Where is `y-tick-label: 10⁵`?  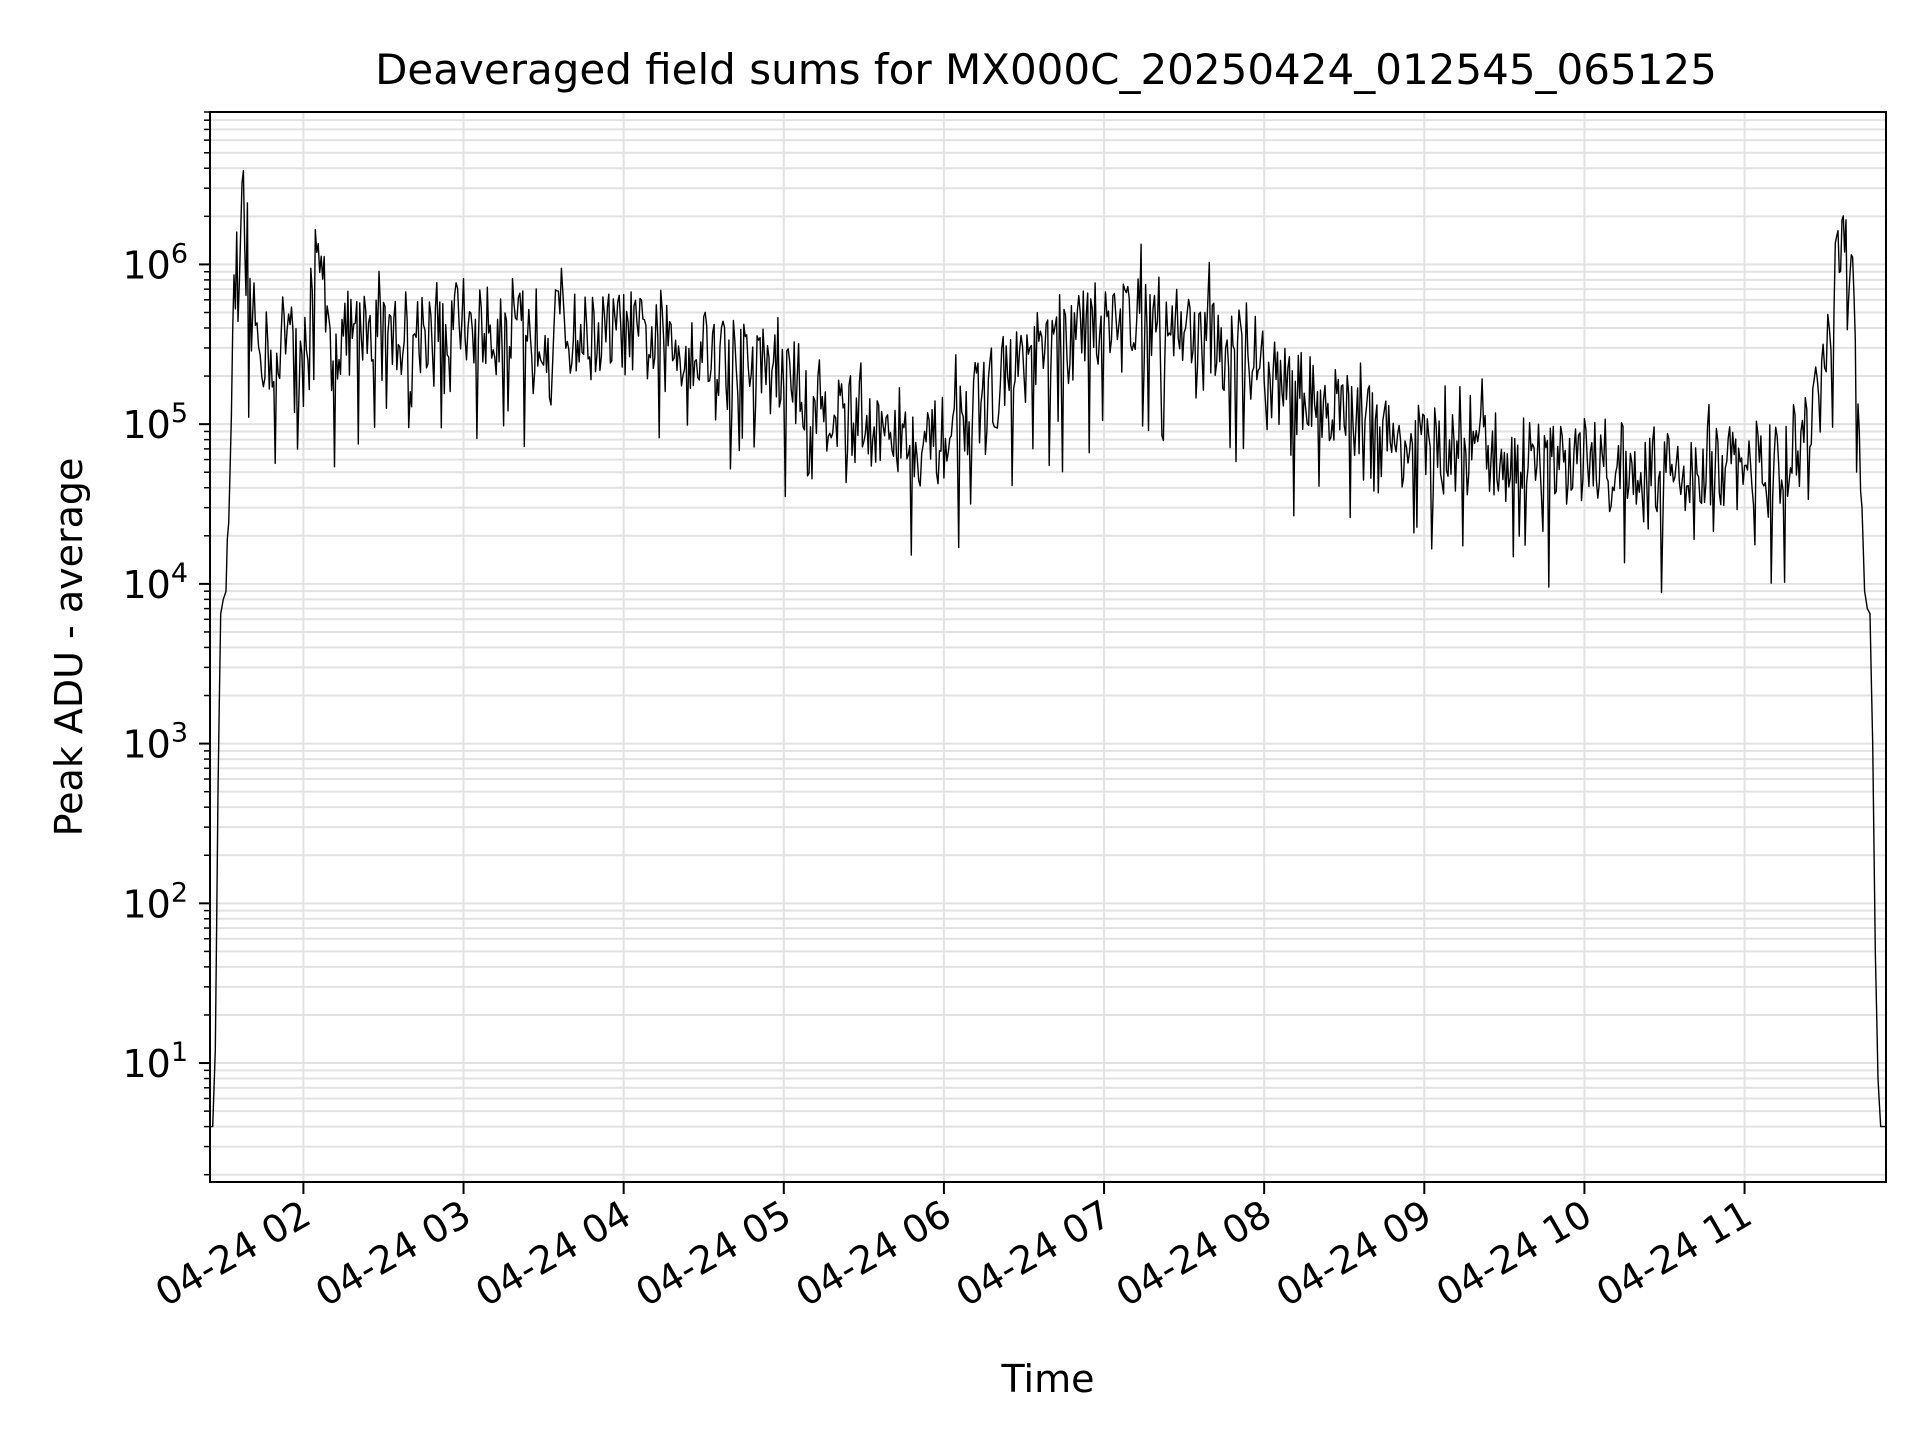 y-tick-label: 10⁵ is located at coordinates (155, 422).